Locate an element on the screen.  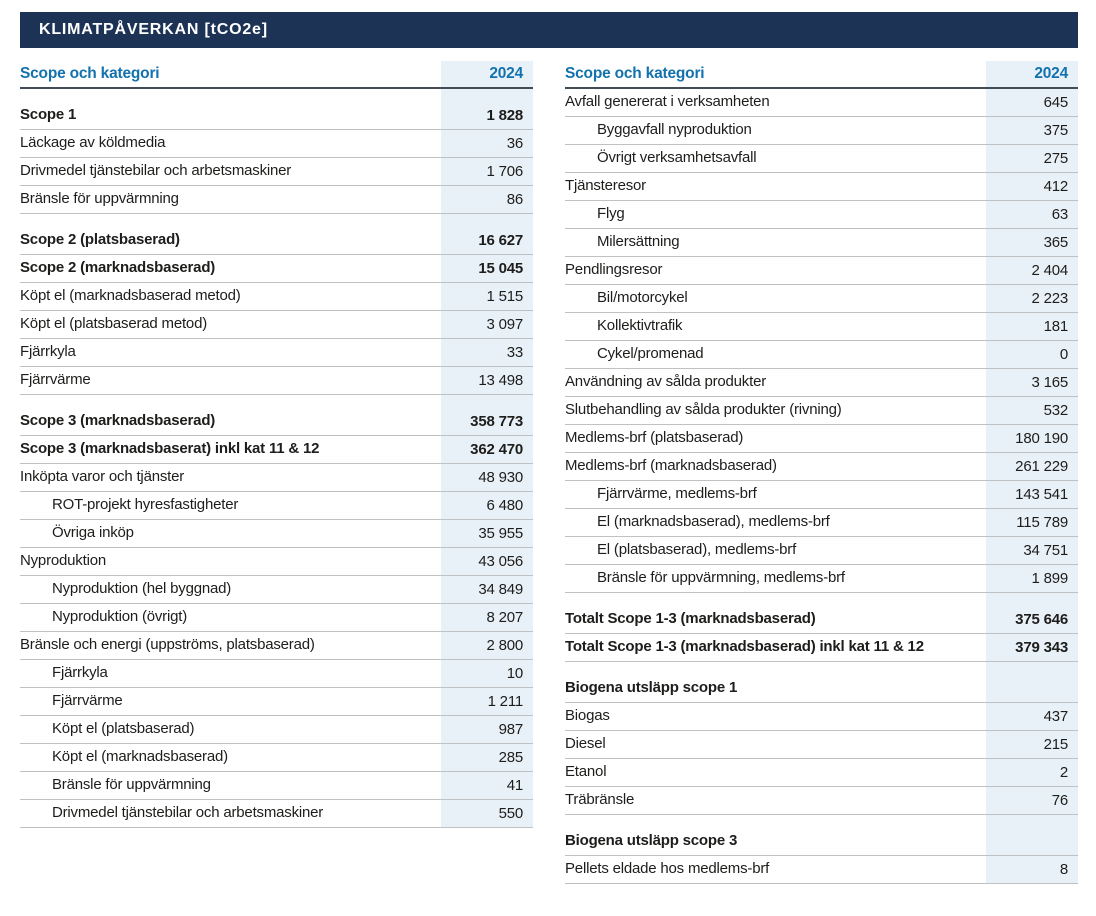
value-cell: 181 is located at coordinates (1032, 326).